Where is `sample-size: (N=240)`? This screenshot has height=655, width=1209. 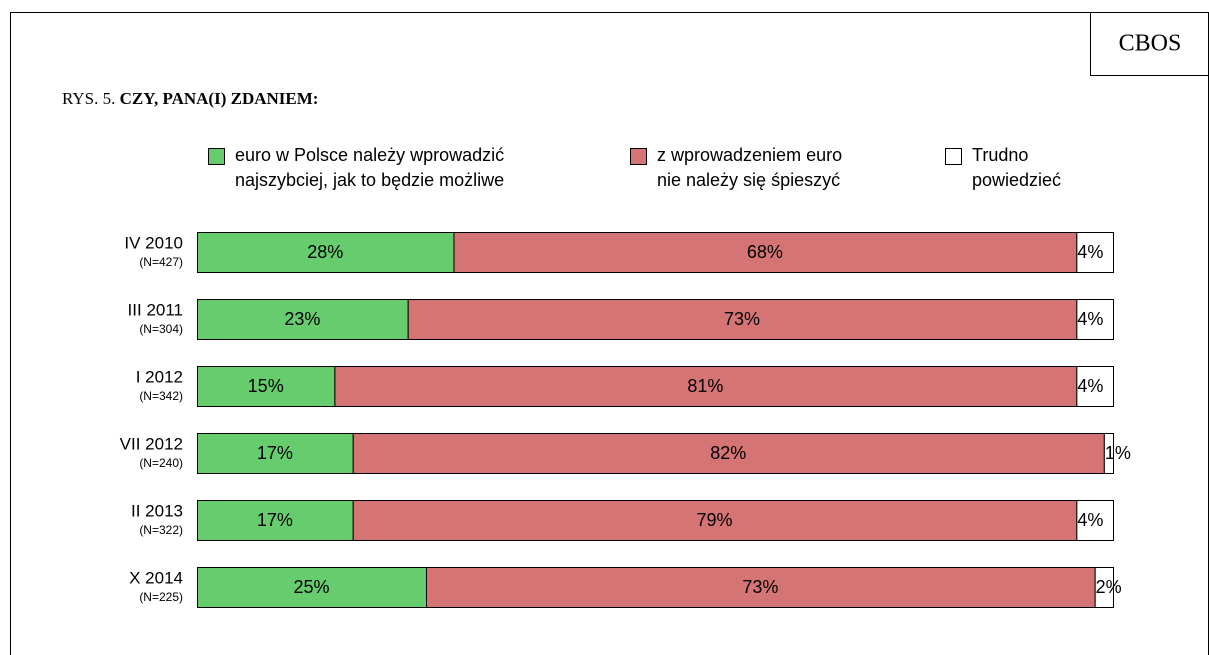
sample-size: (N=240) is located at coordinates (161, 463).